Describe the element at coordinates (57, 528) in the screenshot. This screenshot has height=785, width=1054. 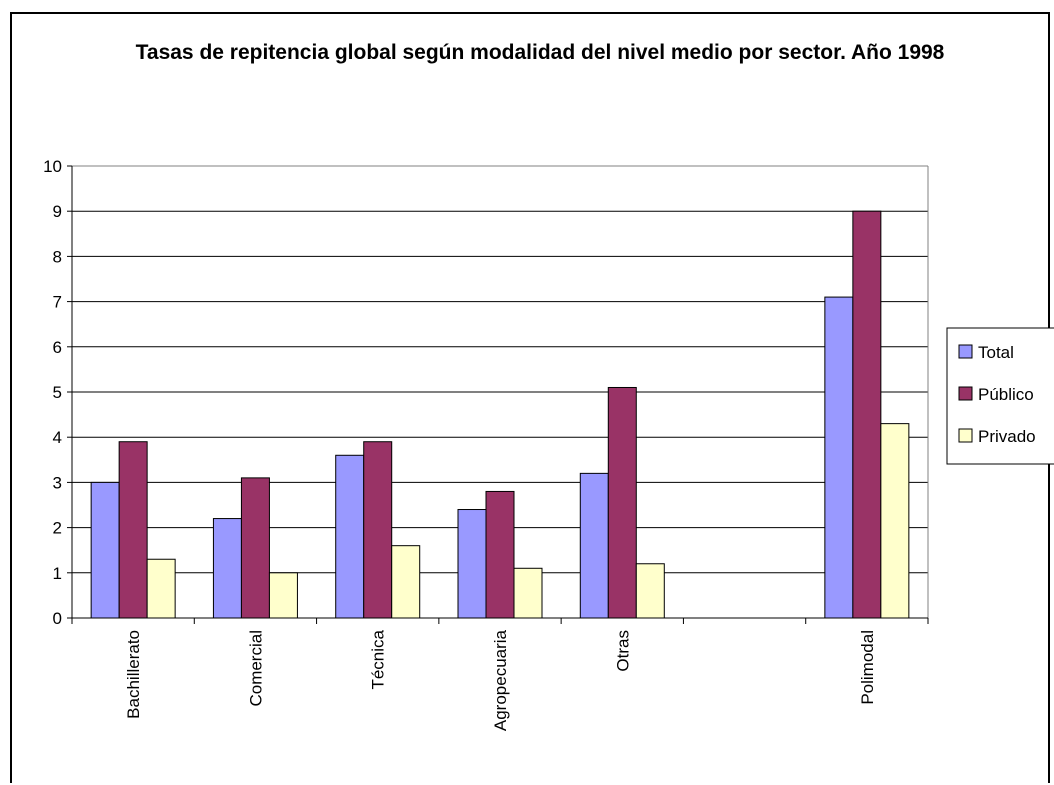
I see `y-tick-label: 2` at that location.